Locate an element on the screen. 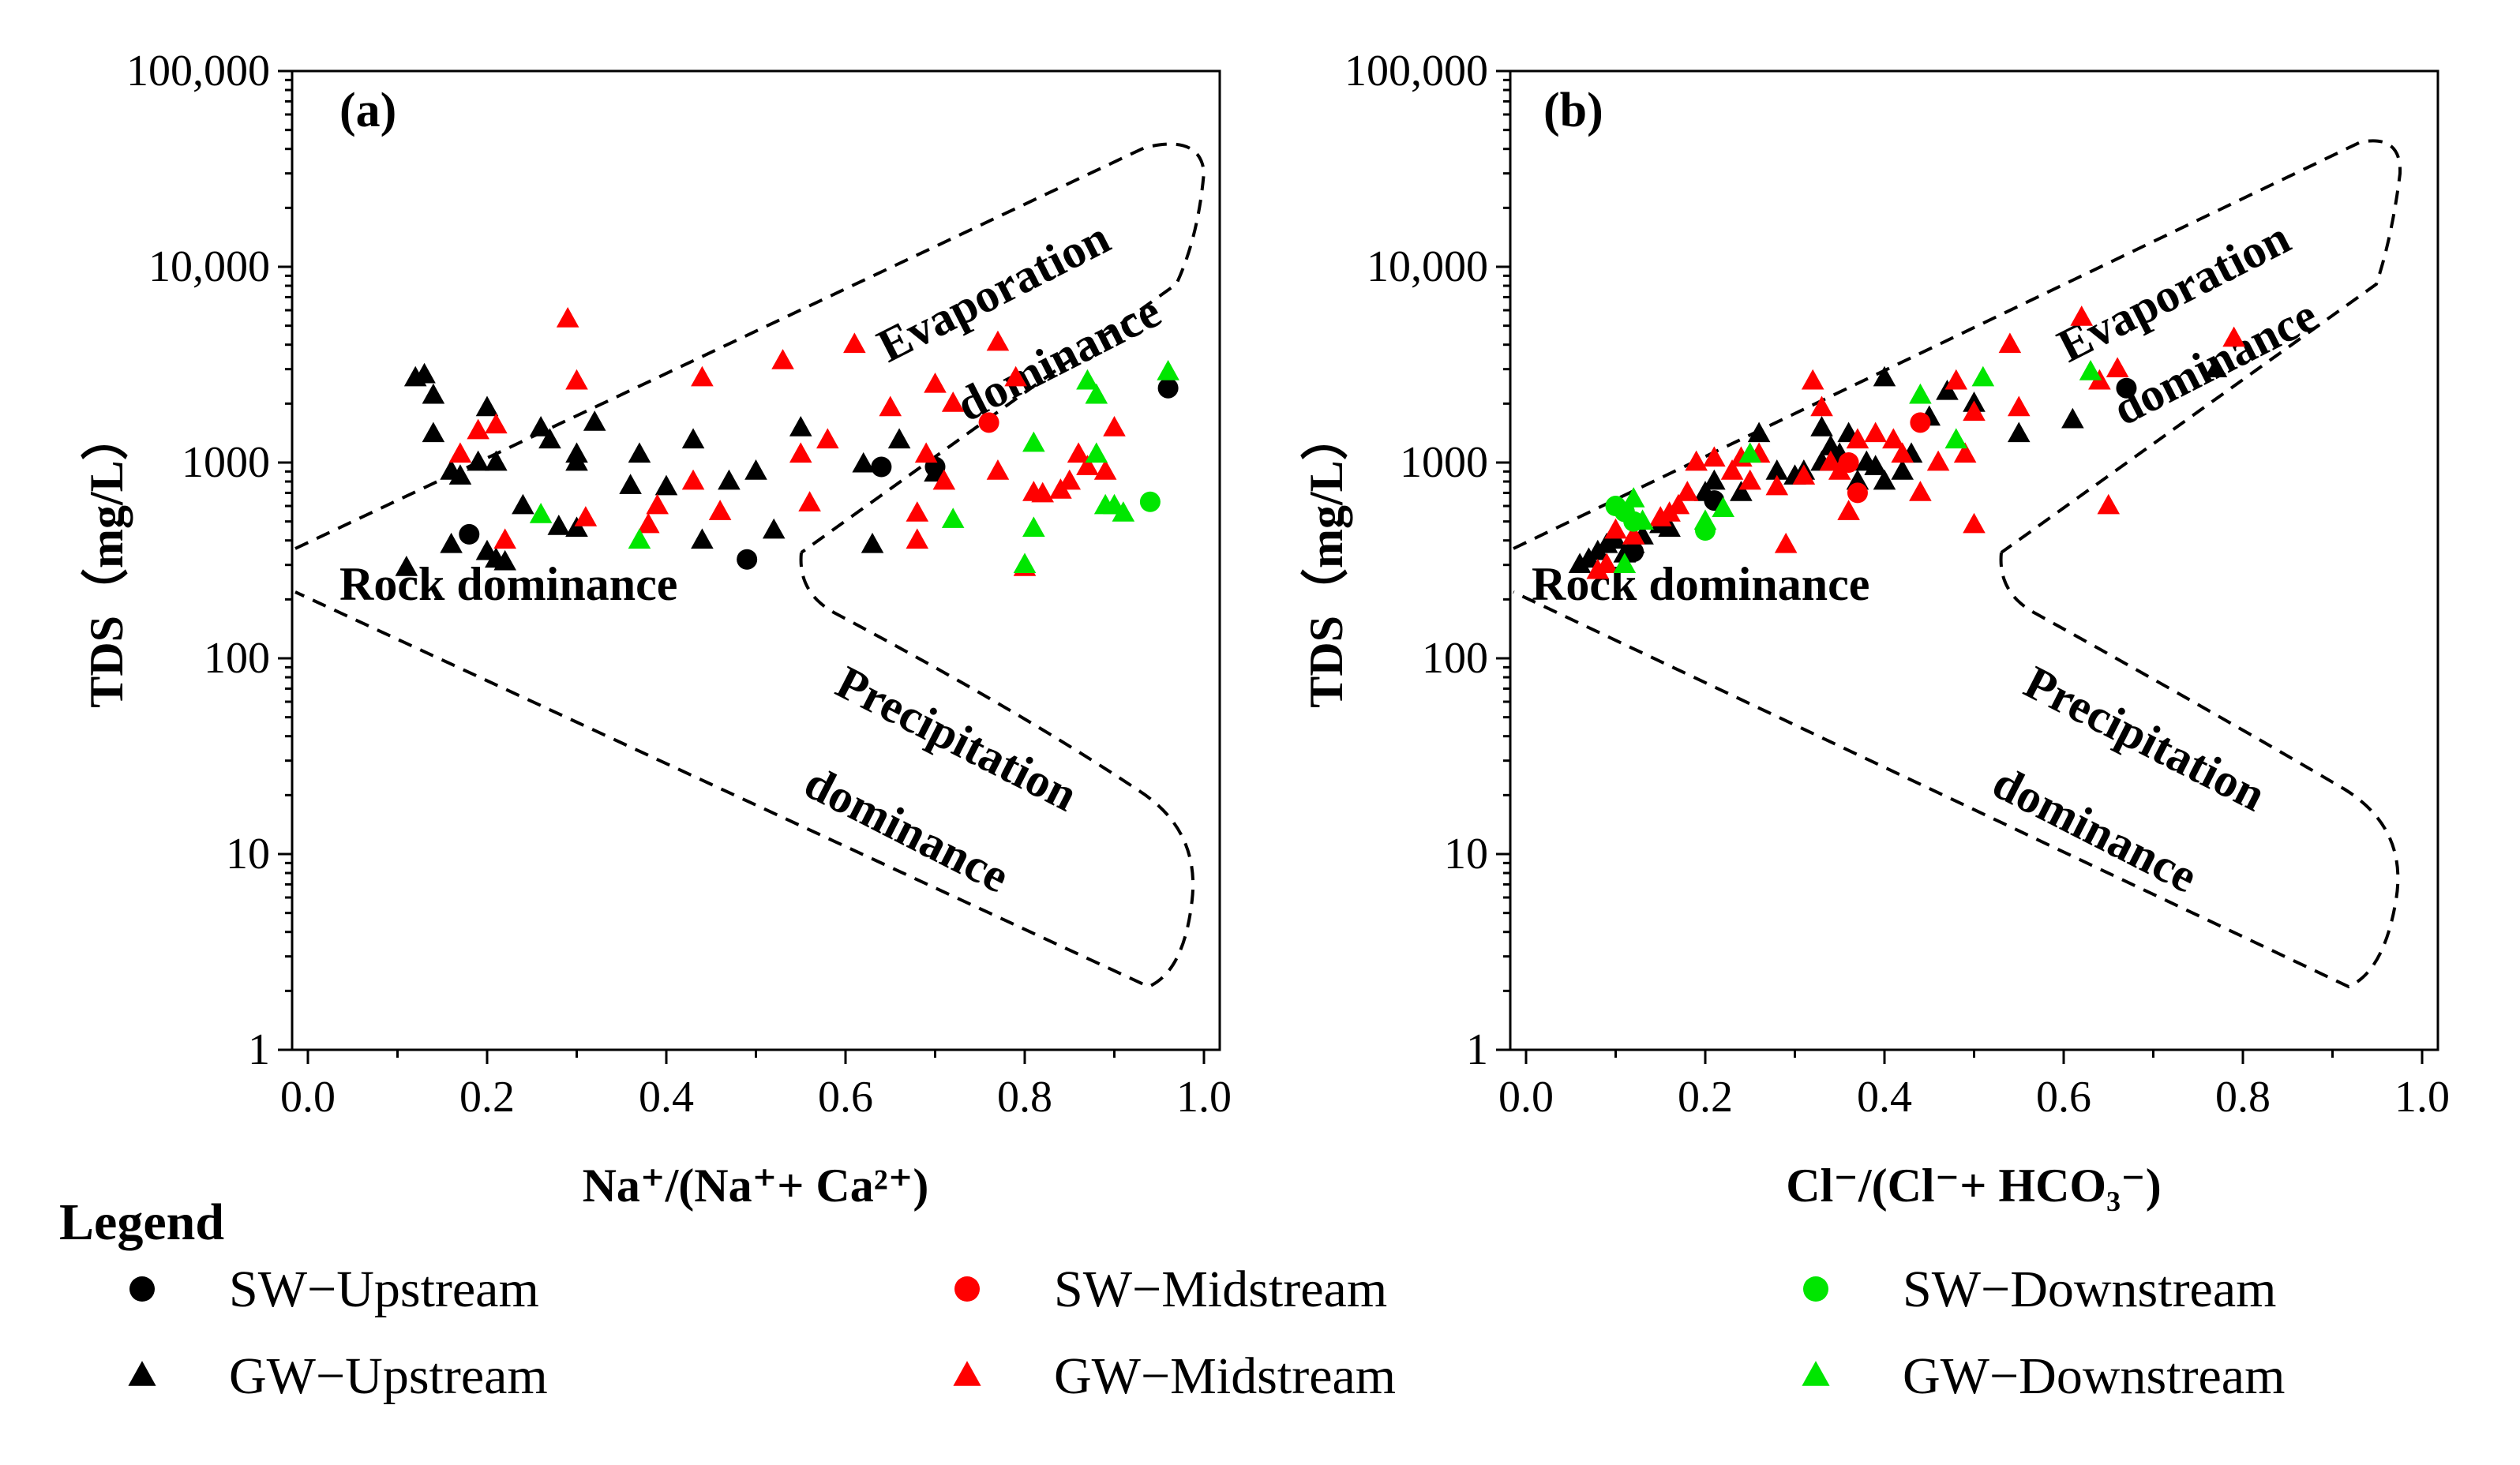 The image size is (2520, 1465). y-tick-label-a-2: 100 is located at coordinates (237, 658).